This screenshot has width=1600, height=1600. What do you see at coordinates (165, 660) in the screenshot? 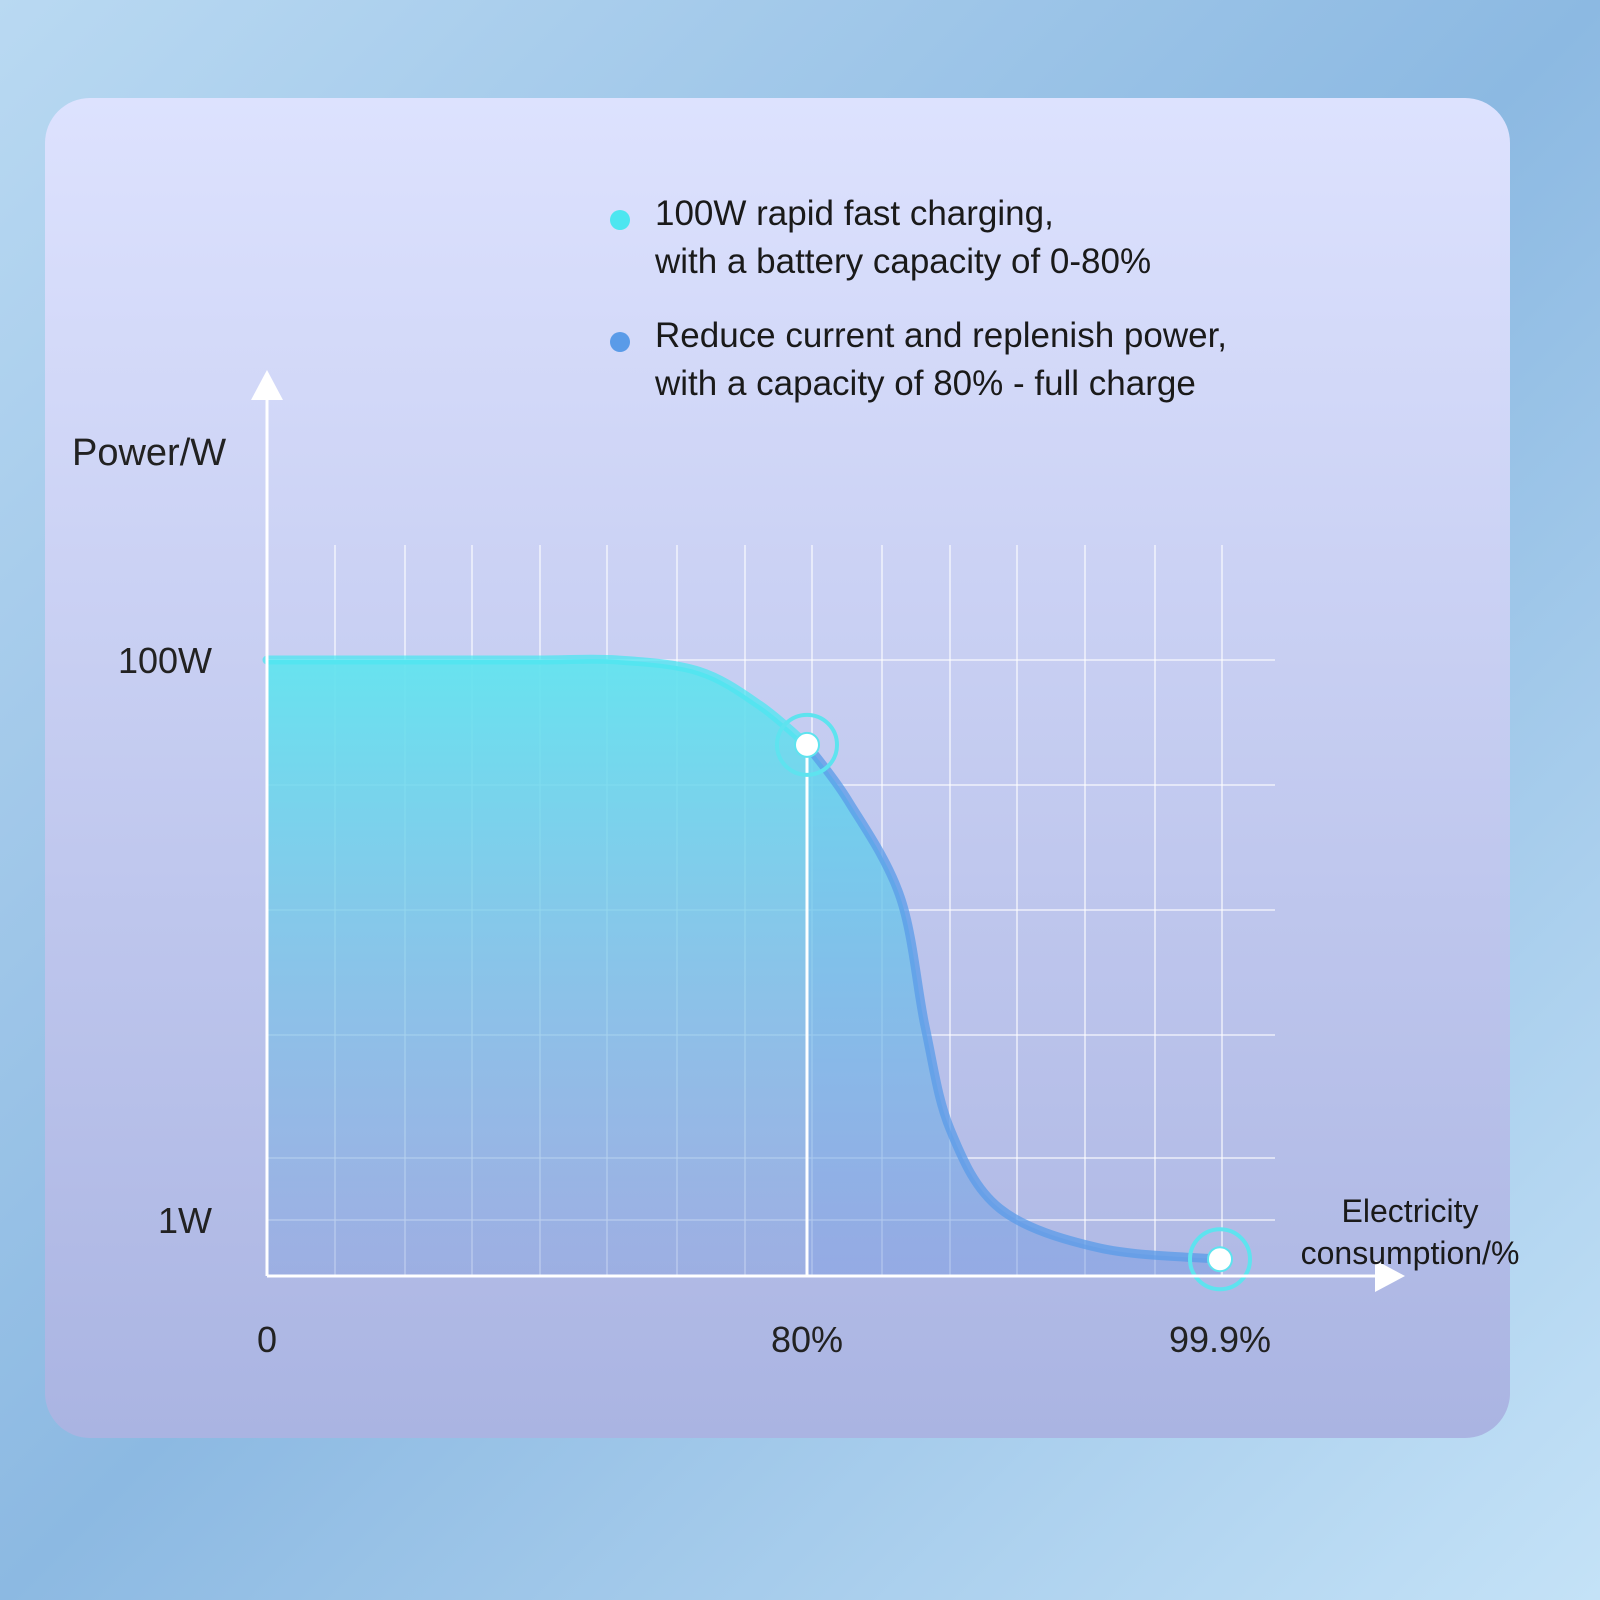
I see `y-tick-label: 100W` at bounding box center [165, 660].